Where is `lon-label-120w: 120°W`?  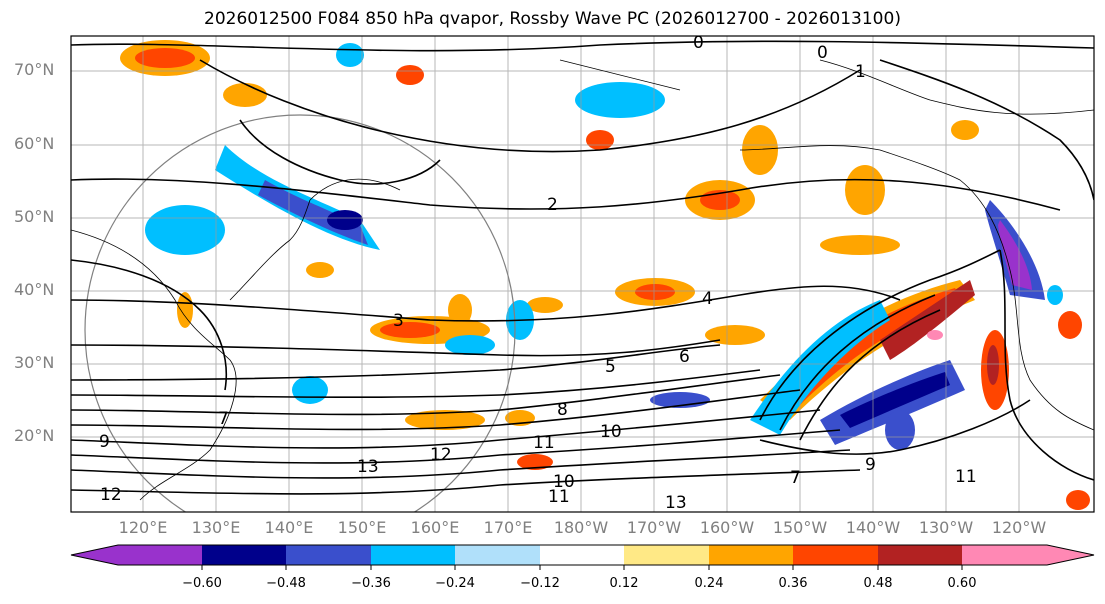
lon-label-120w: 120°W is located at coordinates (1019, 527).